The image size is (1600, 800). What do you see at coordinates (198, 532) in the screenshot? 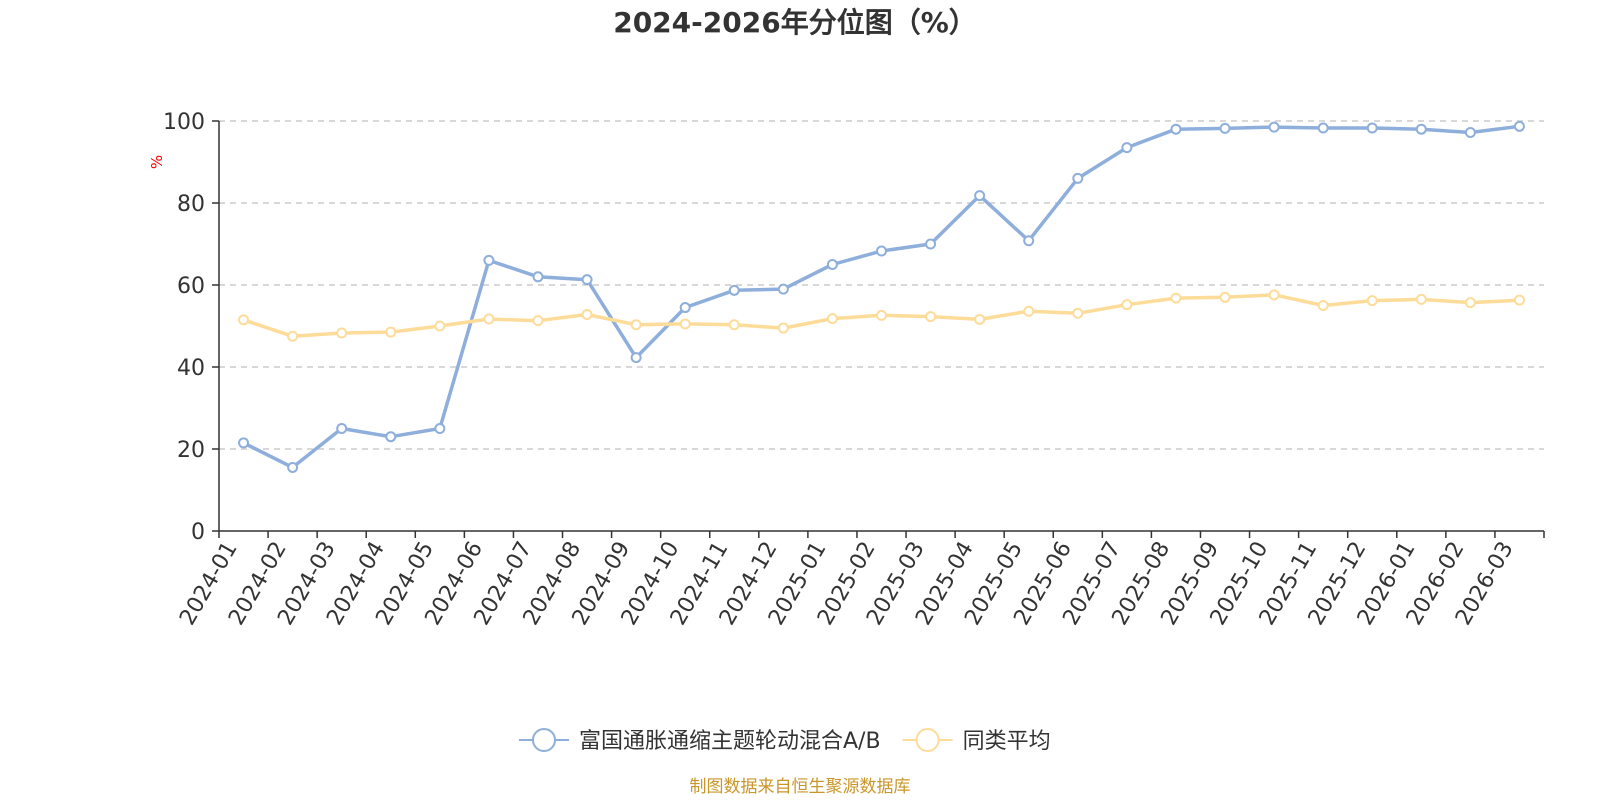
I see `y-tick-label: 0` at bounding box center [198, 532].